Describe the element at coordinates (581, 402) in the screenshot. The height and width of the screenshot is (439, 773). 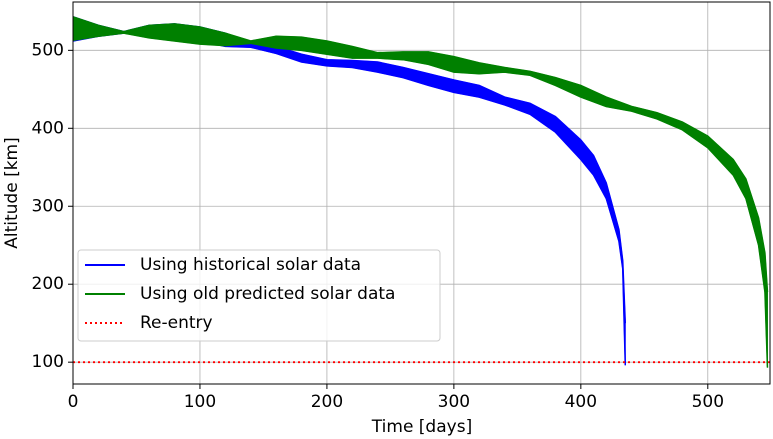
I see `x-tick-label: 400` at that location.